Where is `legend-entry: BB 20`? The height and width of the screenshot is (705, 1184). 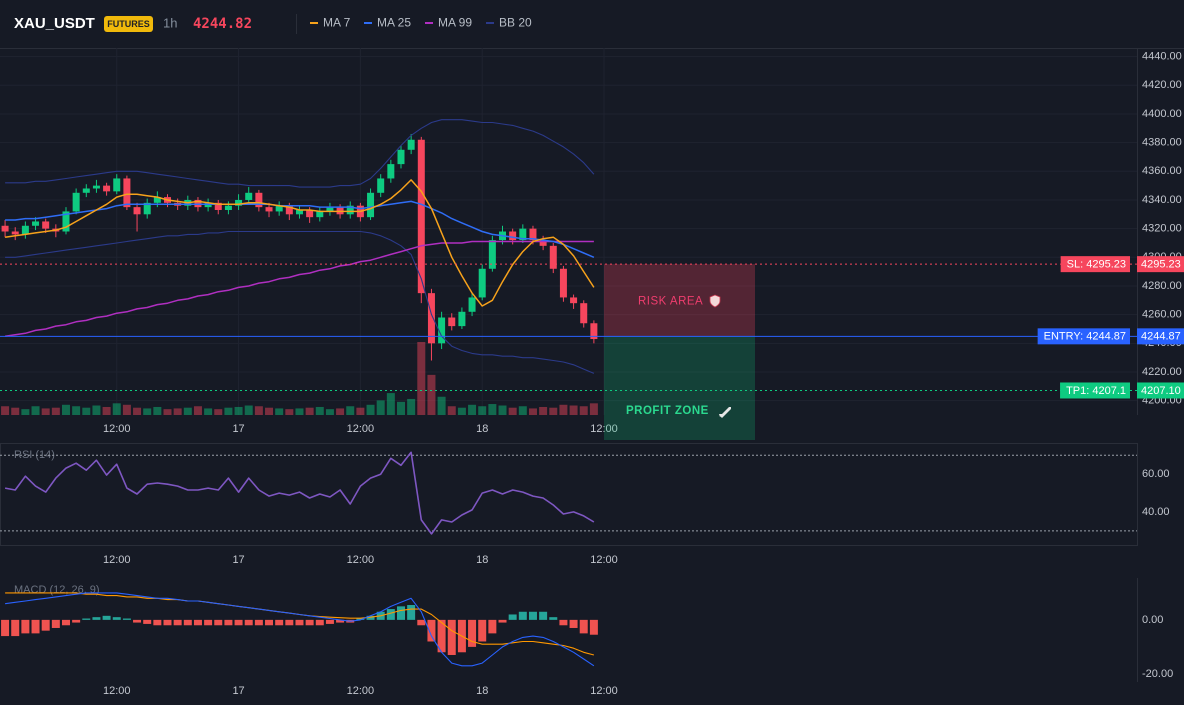
legend-entry: BB 20 is located at coordinates (515, 23).